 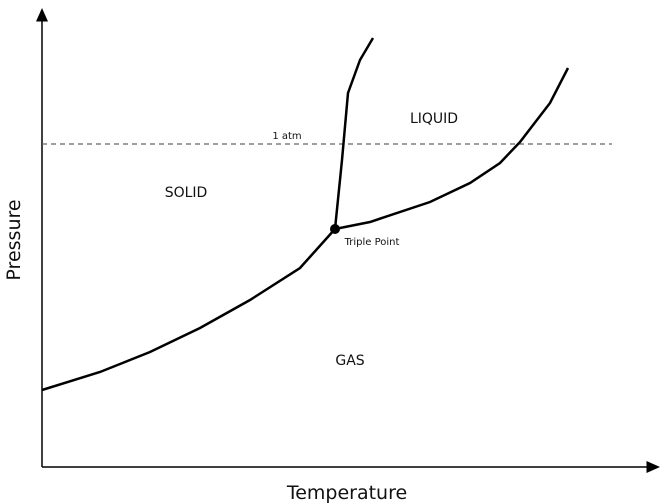 What do you see at coordinates (349, 361) in the screenshot?
I see `region-label: GAS` at bounding box center [349, 361].